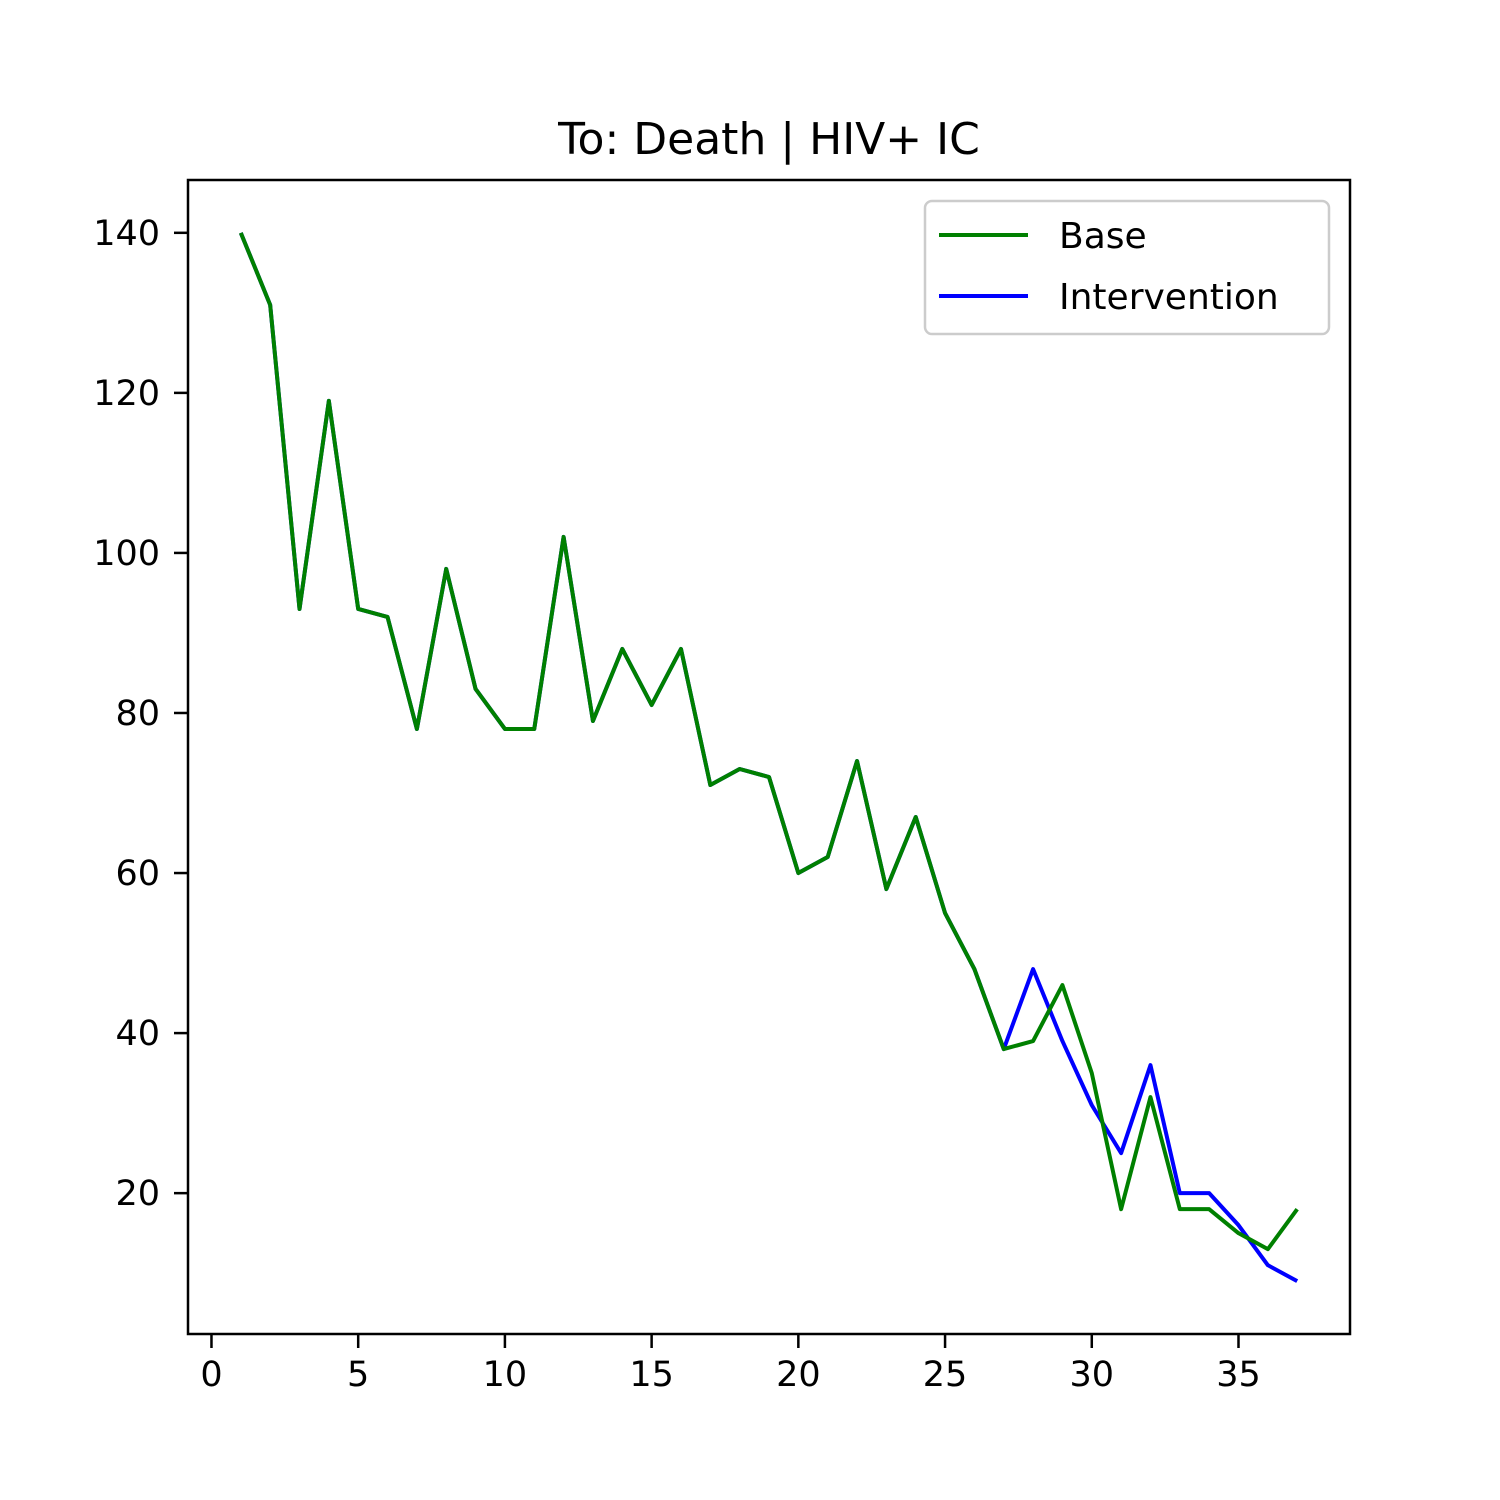 This screenshot has height=1500, width=1500. I want to click on legend-label-base: Base, so click(1103, 236).